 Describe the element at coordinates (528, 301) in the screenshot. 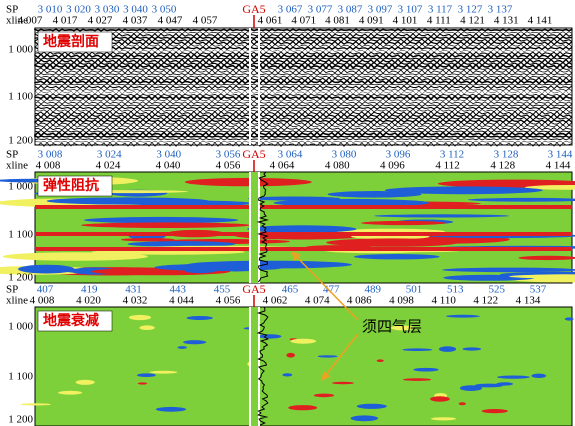

I see `xline-label: 4 134` at that location.